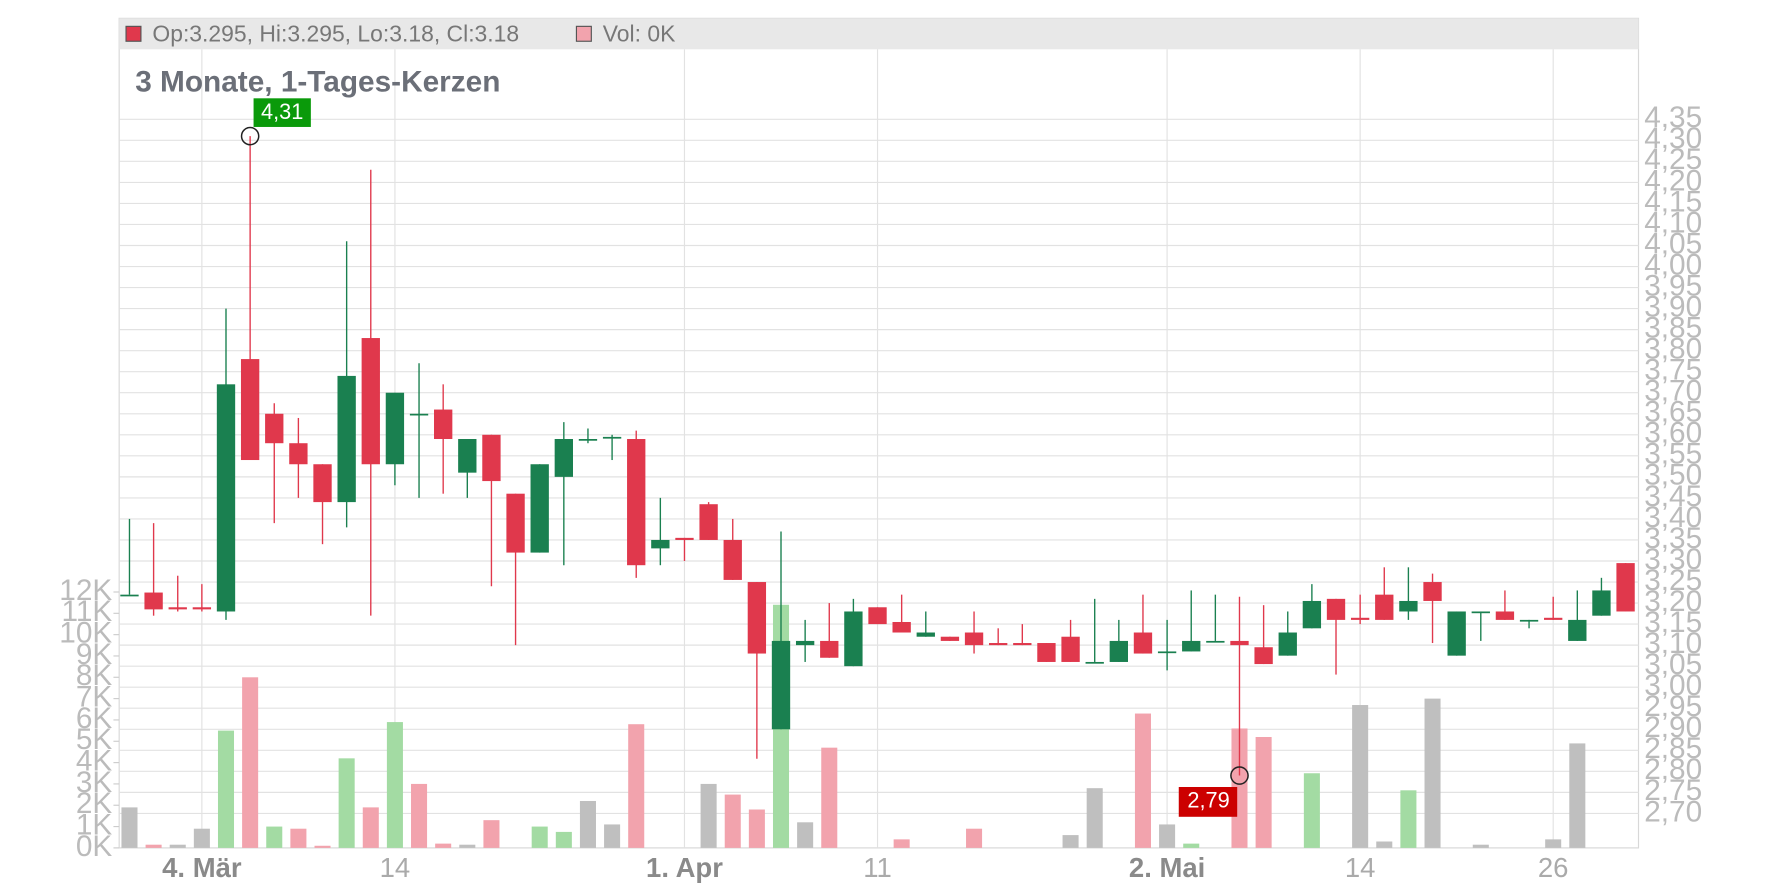 This screenshot has height=888, width=1776. Describe the element at coordinates (1673, 622) in the screenshot. I see `y-tick-label: 3,15` at that location.